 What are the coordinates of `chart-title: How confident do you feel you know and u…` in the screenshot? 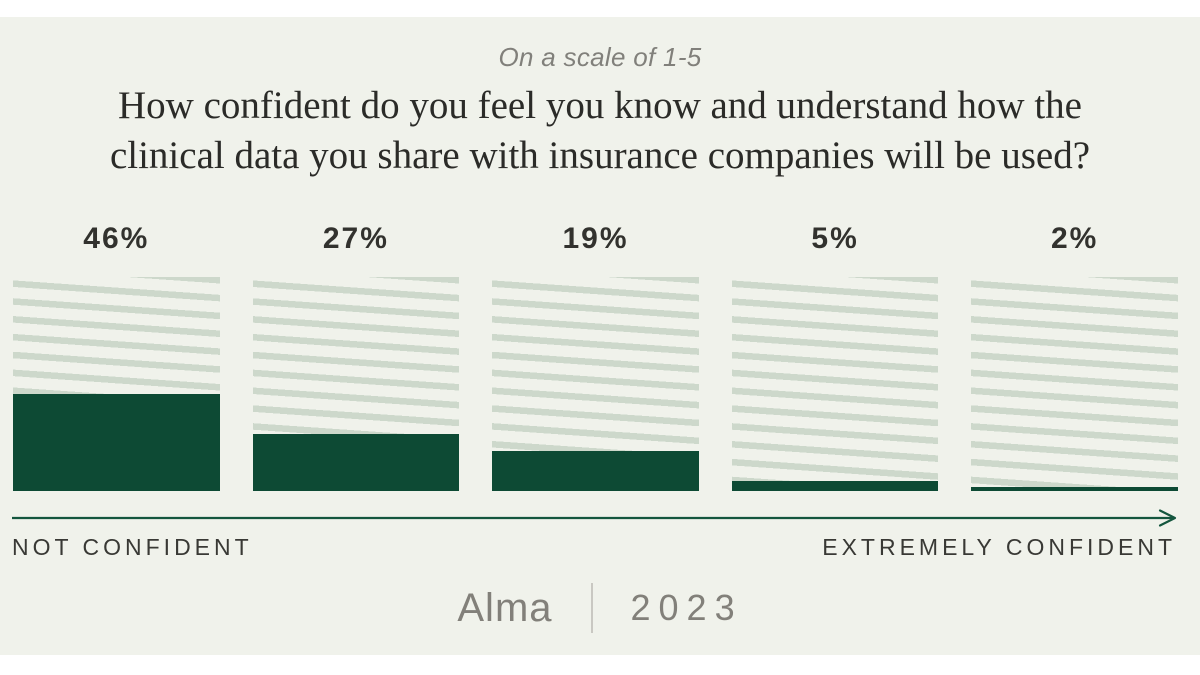 It's located at (600, 131).